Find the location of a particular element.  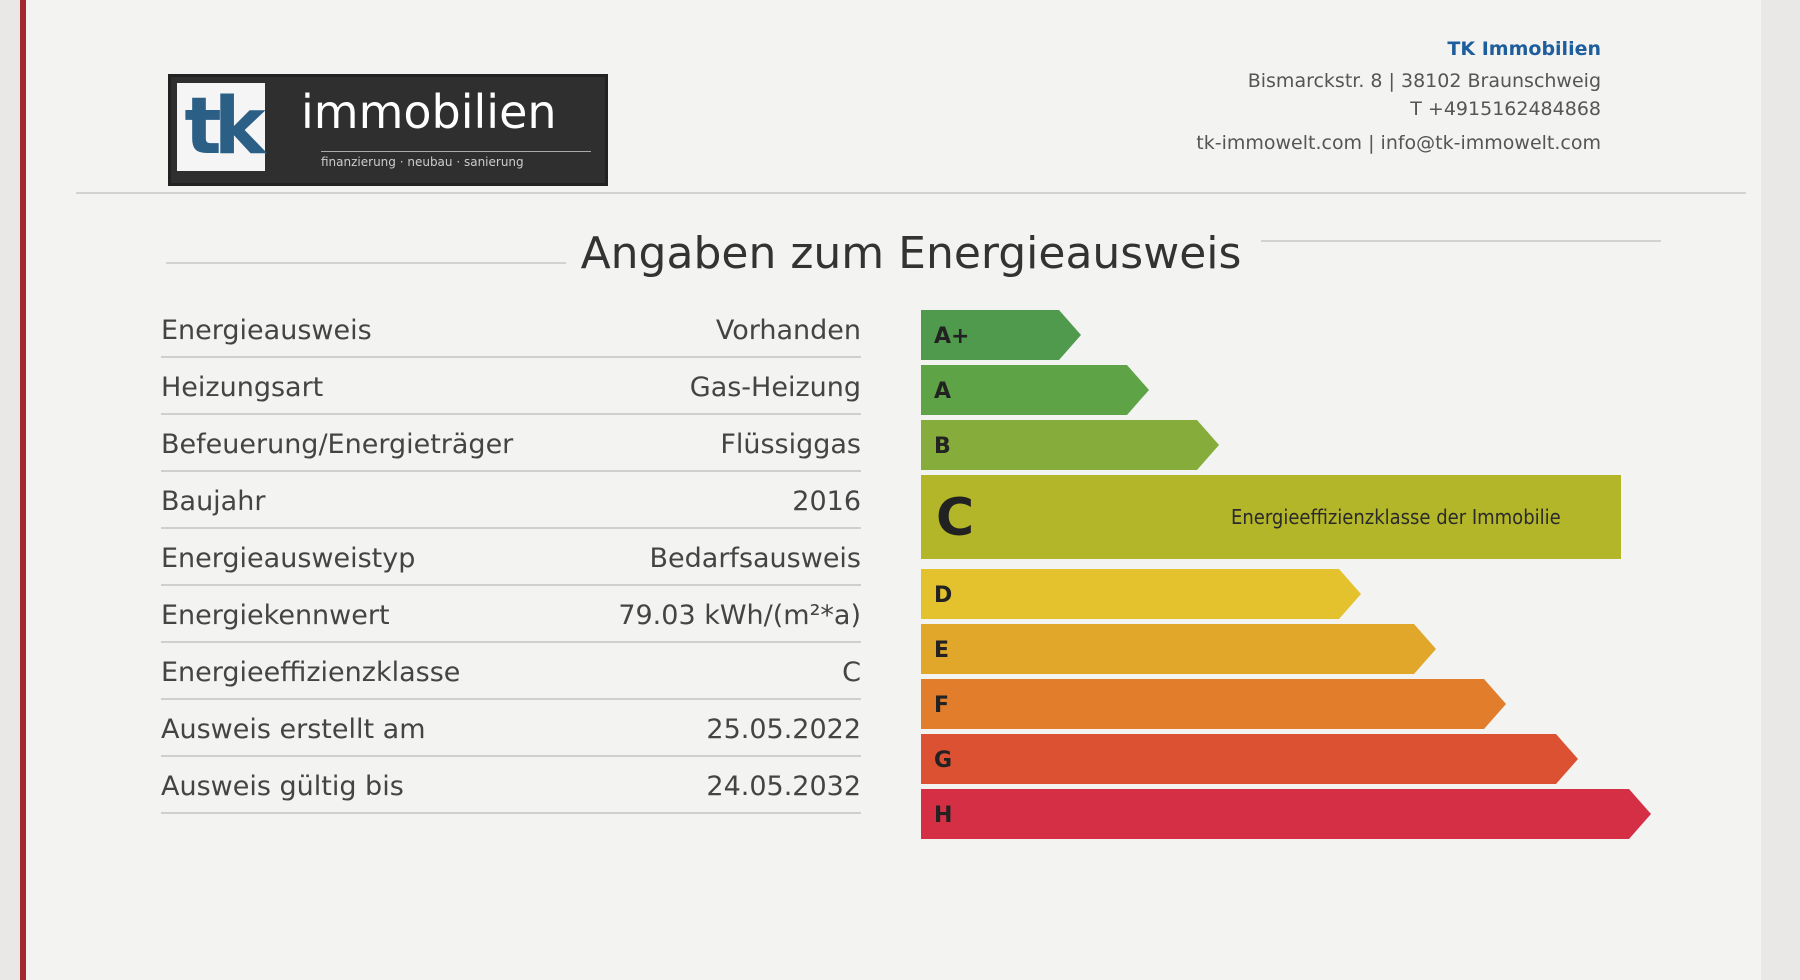

class-bar-current is located at coordinates (1271, 517).